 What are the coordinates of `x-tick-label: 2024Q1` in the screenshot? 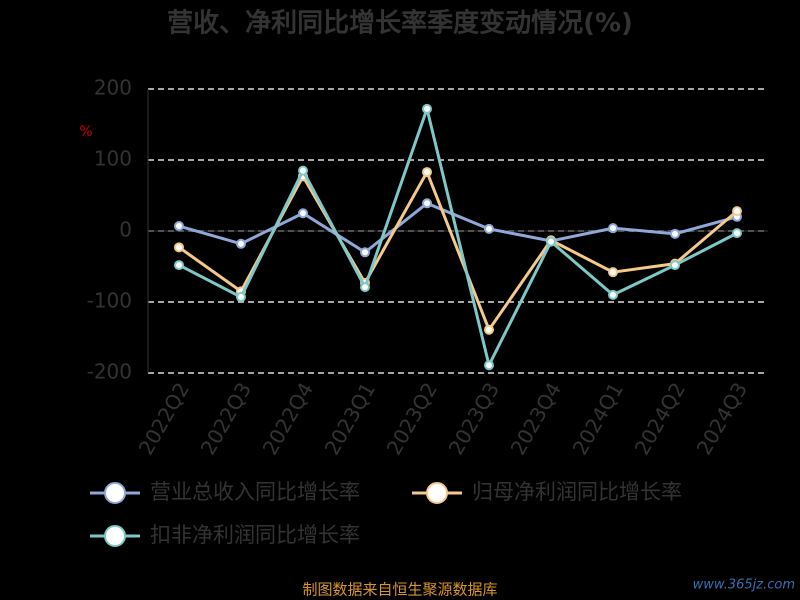 It's located at (598, 418).